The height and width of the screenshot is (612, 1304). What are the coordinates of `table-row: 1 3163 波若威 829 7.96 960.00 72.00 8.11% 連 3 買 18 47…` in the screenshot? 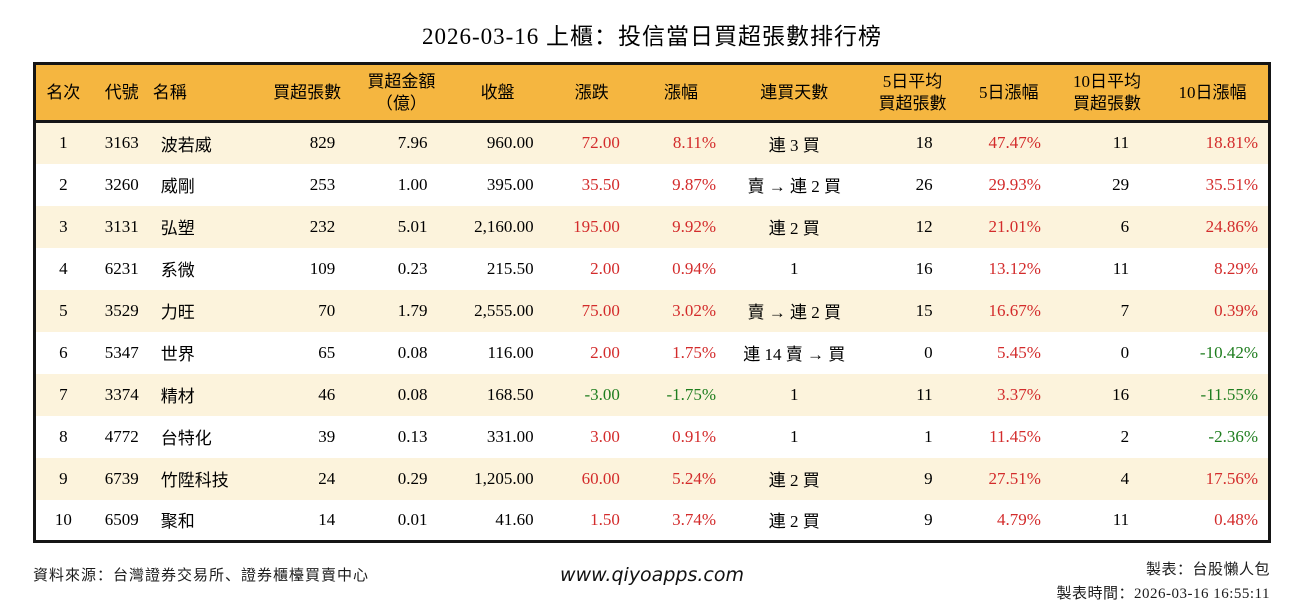 It's located at (652, 142).